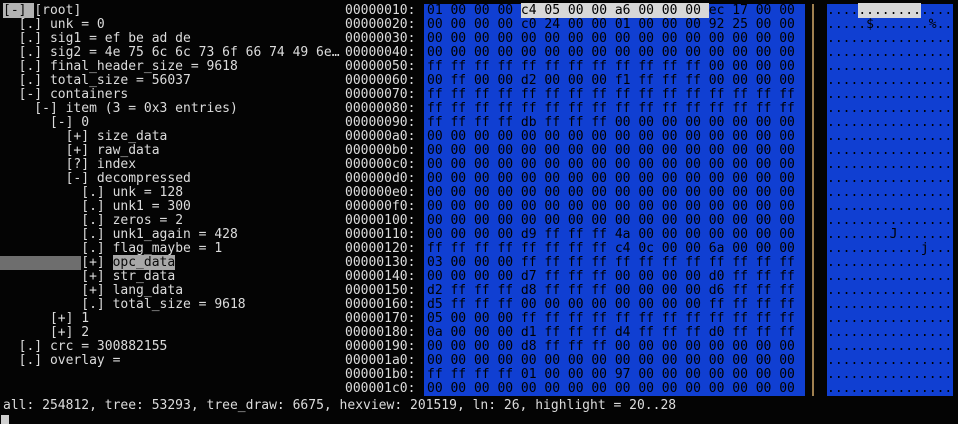 This screenshot has width=958, height=424. I want to click on tree-row: [.] crc = 300882155, so click(84, 346).